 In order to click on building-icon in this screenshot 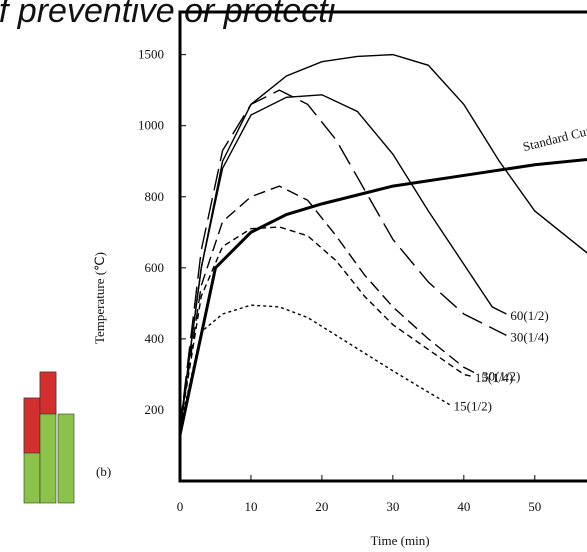, I will do `click(49, 437)`.